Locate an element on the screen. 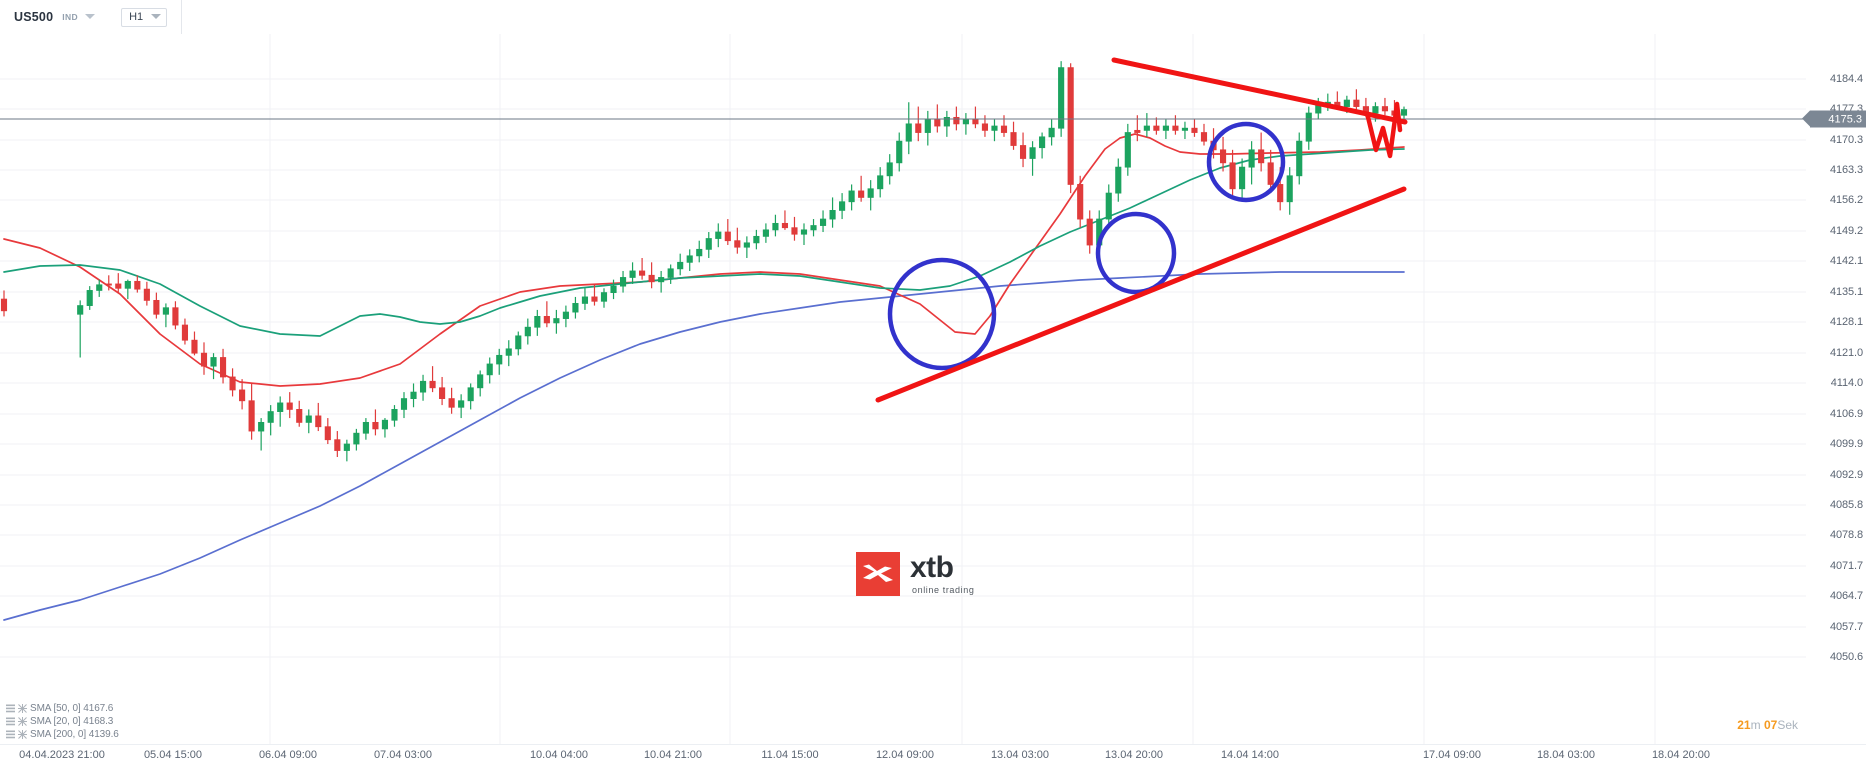  time-tick-label: 18.04 03:00 is located at coordinates (1566, 755).